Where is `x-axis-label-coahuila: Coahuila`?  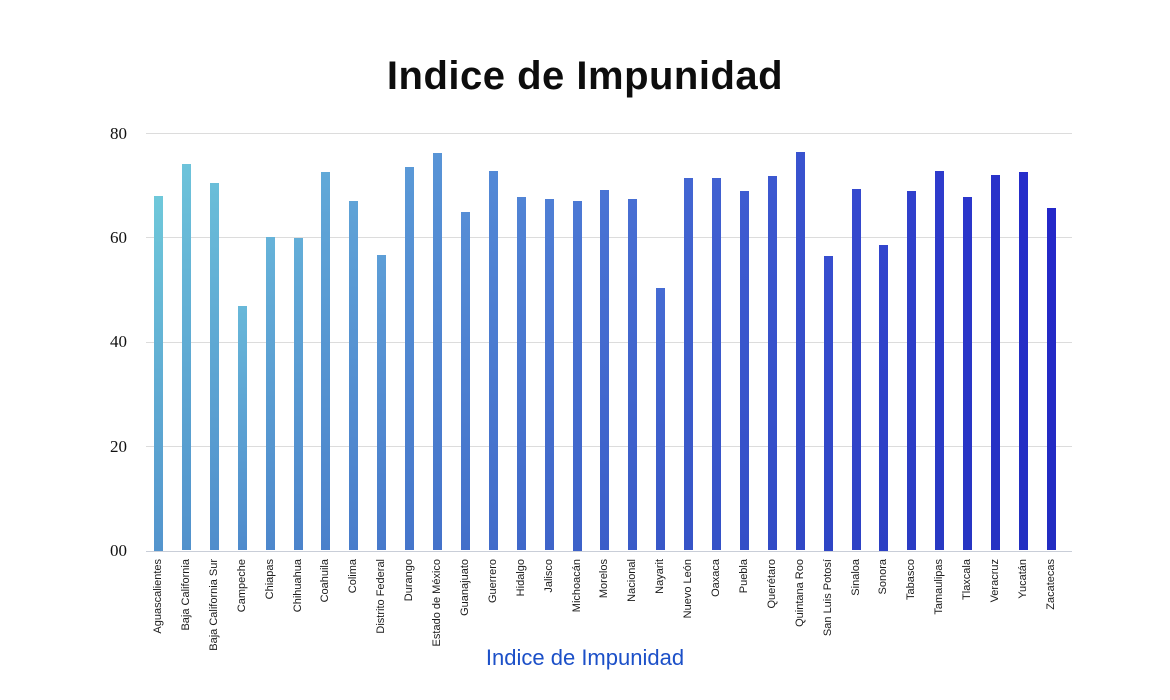
x-axis-label-coahuila: Coahuila is located at coordinates (325, 581).